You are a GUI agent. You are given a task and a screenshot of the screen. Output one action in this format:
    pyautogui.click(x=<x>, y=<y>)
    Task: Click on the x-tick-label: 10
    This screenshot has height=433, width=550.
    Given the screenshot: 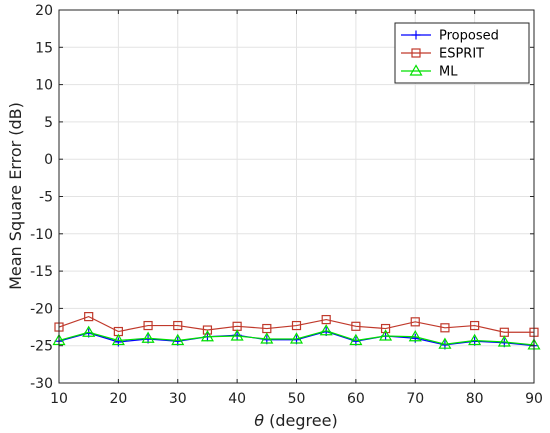 What is the action you would take?
    pyautogui.click(x=59, y=399)
    